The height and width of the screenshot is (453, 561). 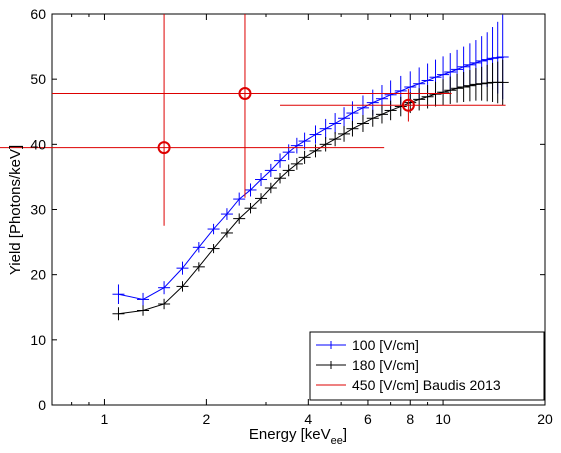 I want to click on x-tick-label: 1, so click(x=105, y=419).